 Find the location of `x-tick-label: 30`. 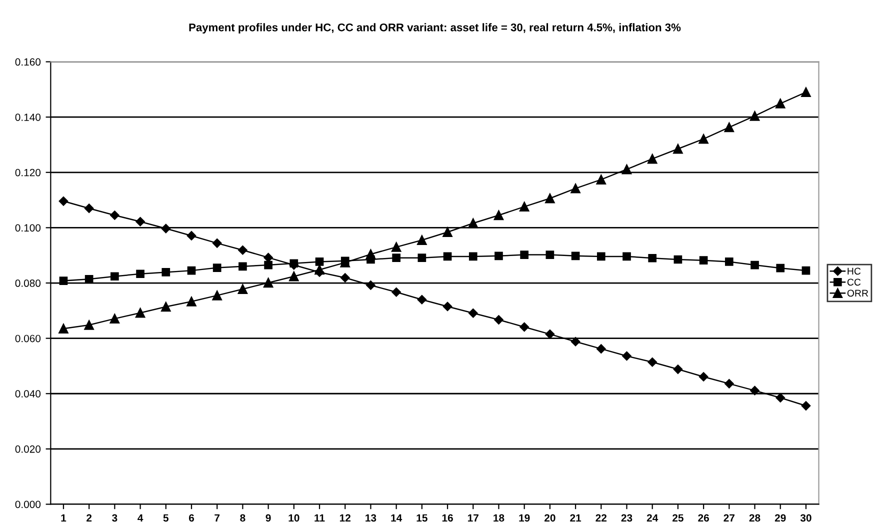

x-tick-label: 30 is located at coordinates (806, 518).